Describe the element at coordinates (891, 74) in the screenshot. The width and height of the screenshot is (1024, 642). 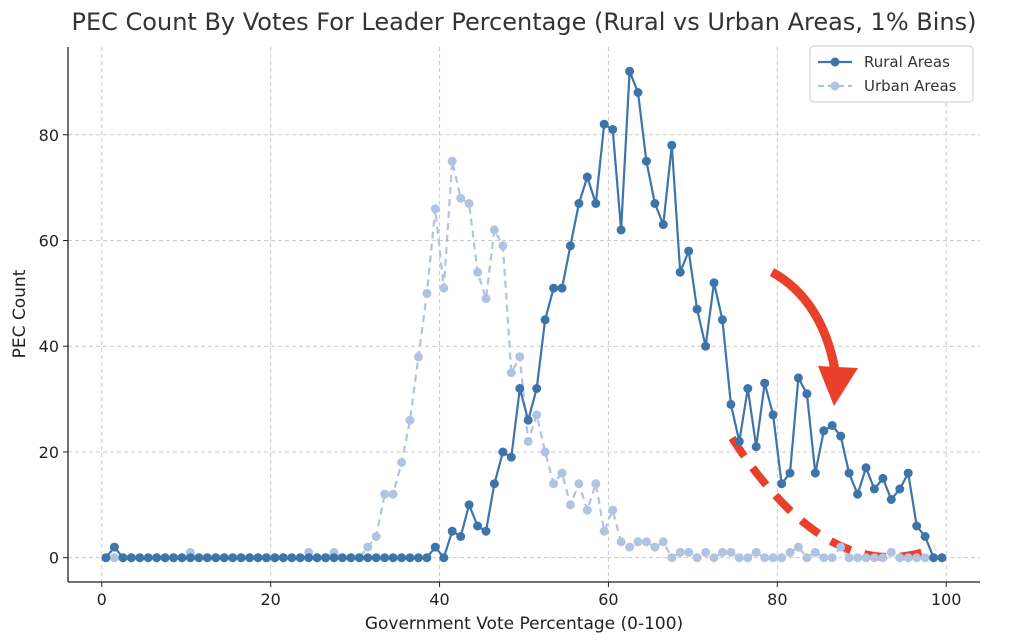
I see `legend: Rural Areas Urban Areas` at that location.